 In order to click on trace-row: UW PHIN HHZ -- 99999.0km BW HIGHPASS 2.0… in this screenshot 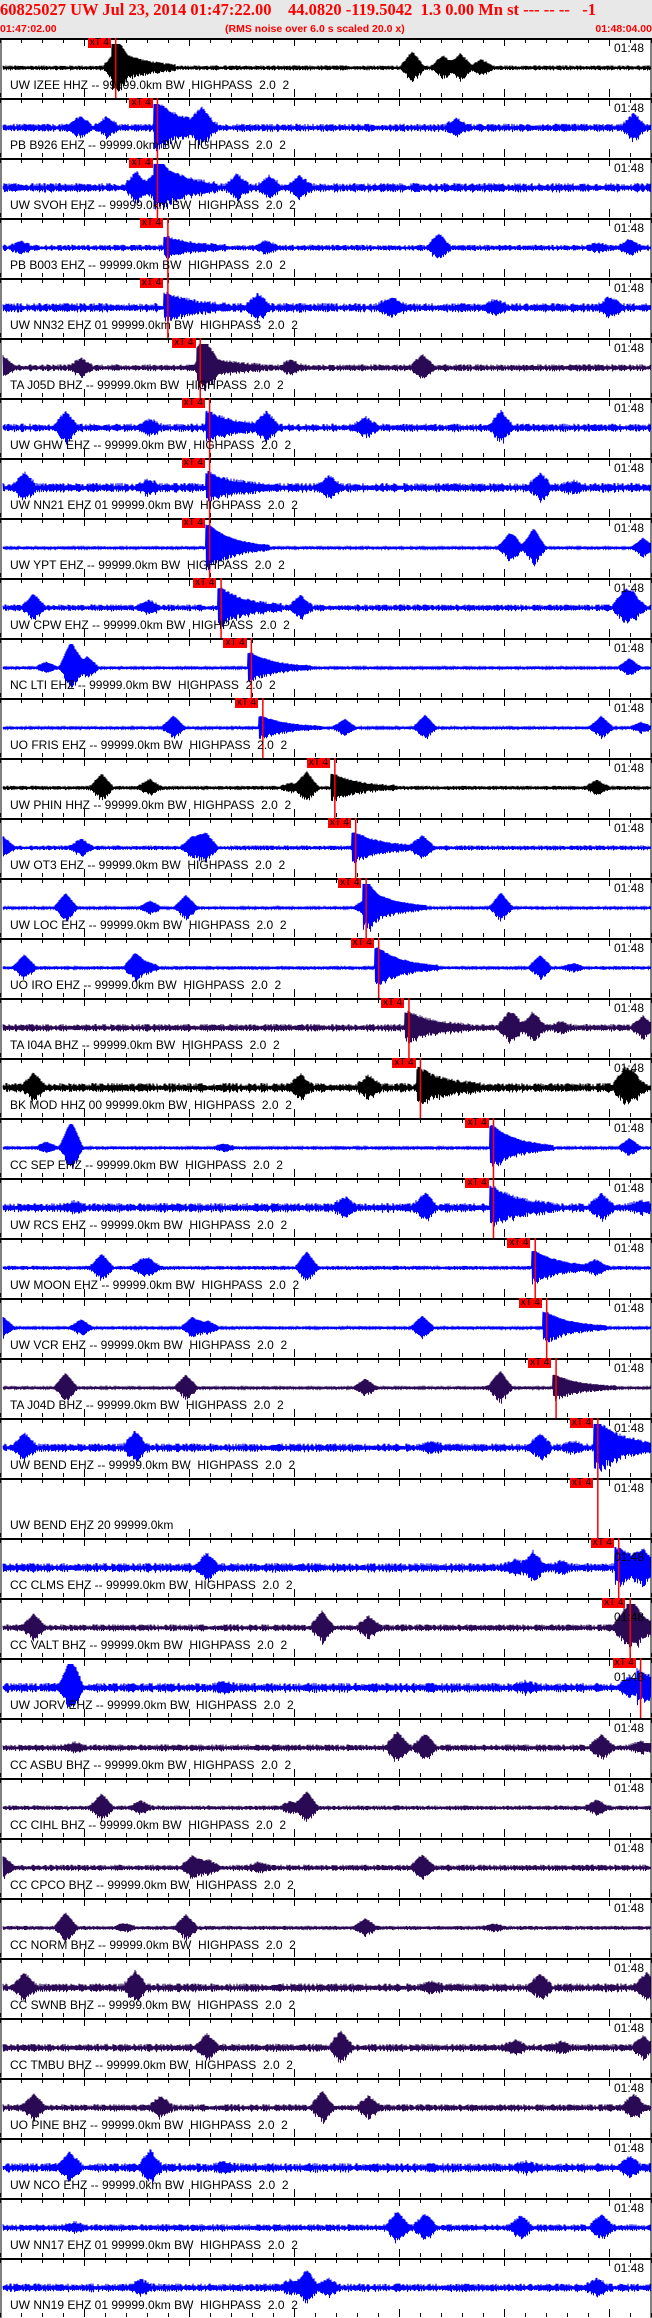, I will do `click(326, 788)`.